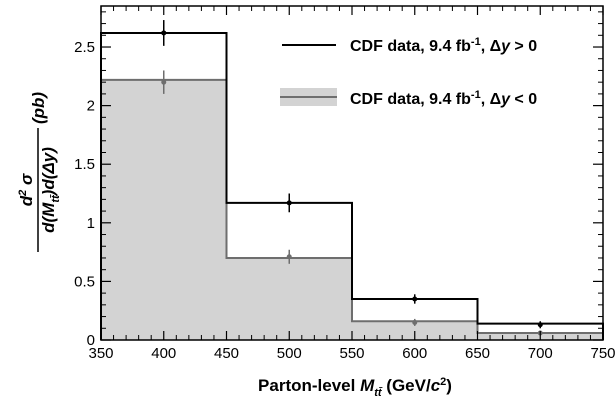 This screenshot has width=616, height=402. I want to click on legend-entry-negative: CDF data, 9.4 fb-1, Δy < 0, so click(408, 98).